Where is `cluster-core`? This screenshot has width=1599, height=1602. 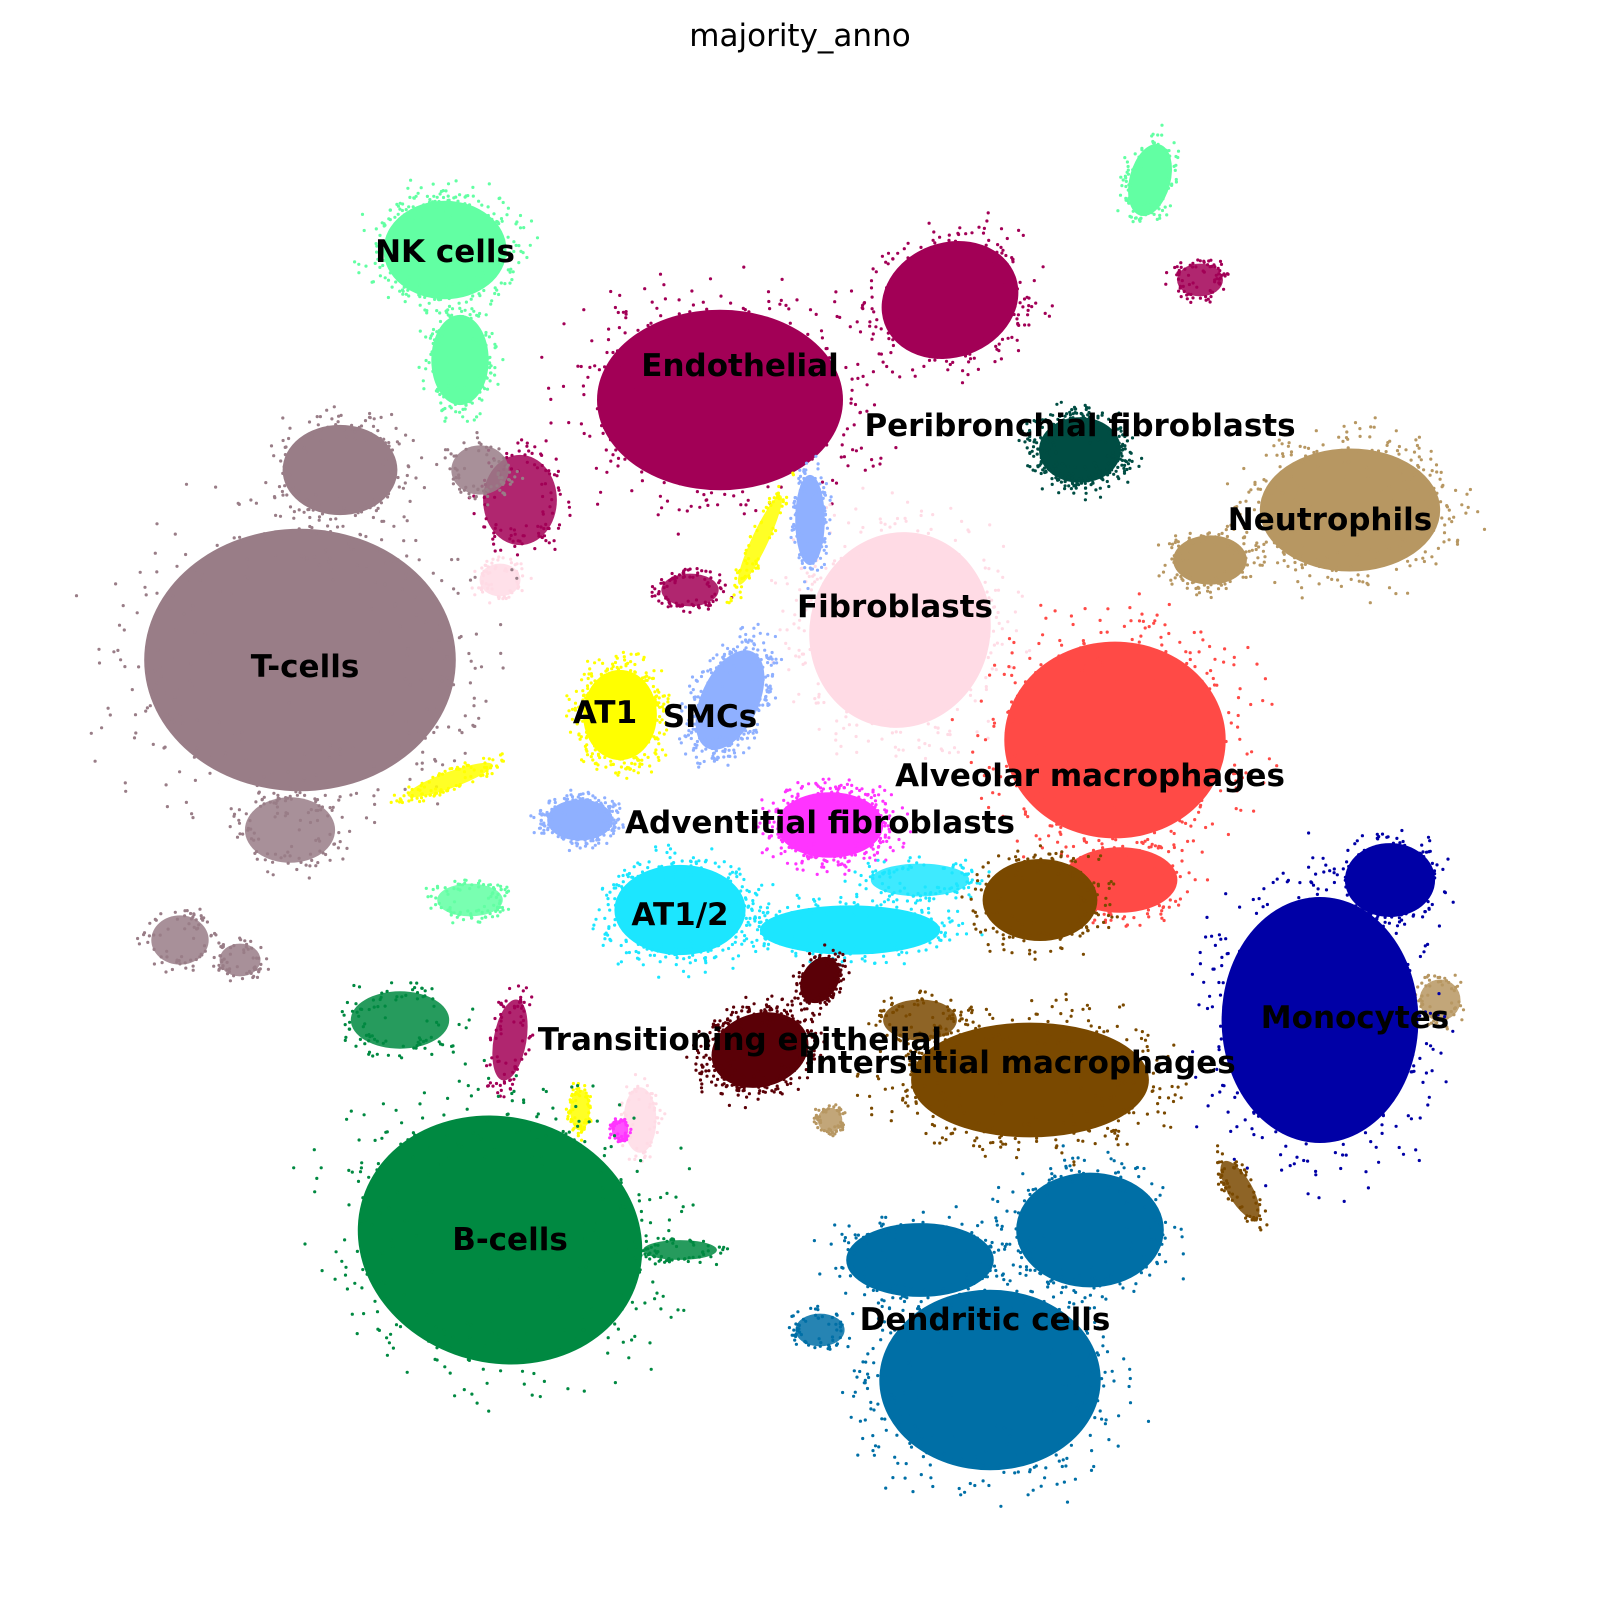
cluster-core is located at coordinates (950, 300).